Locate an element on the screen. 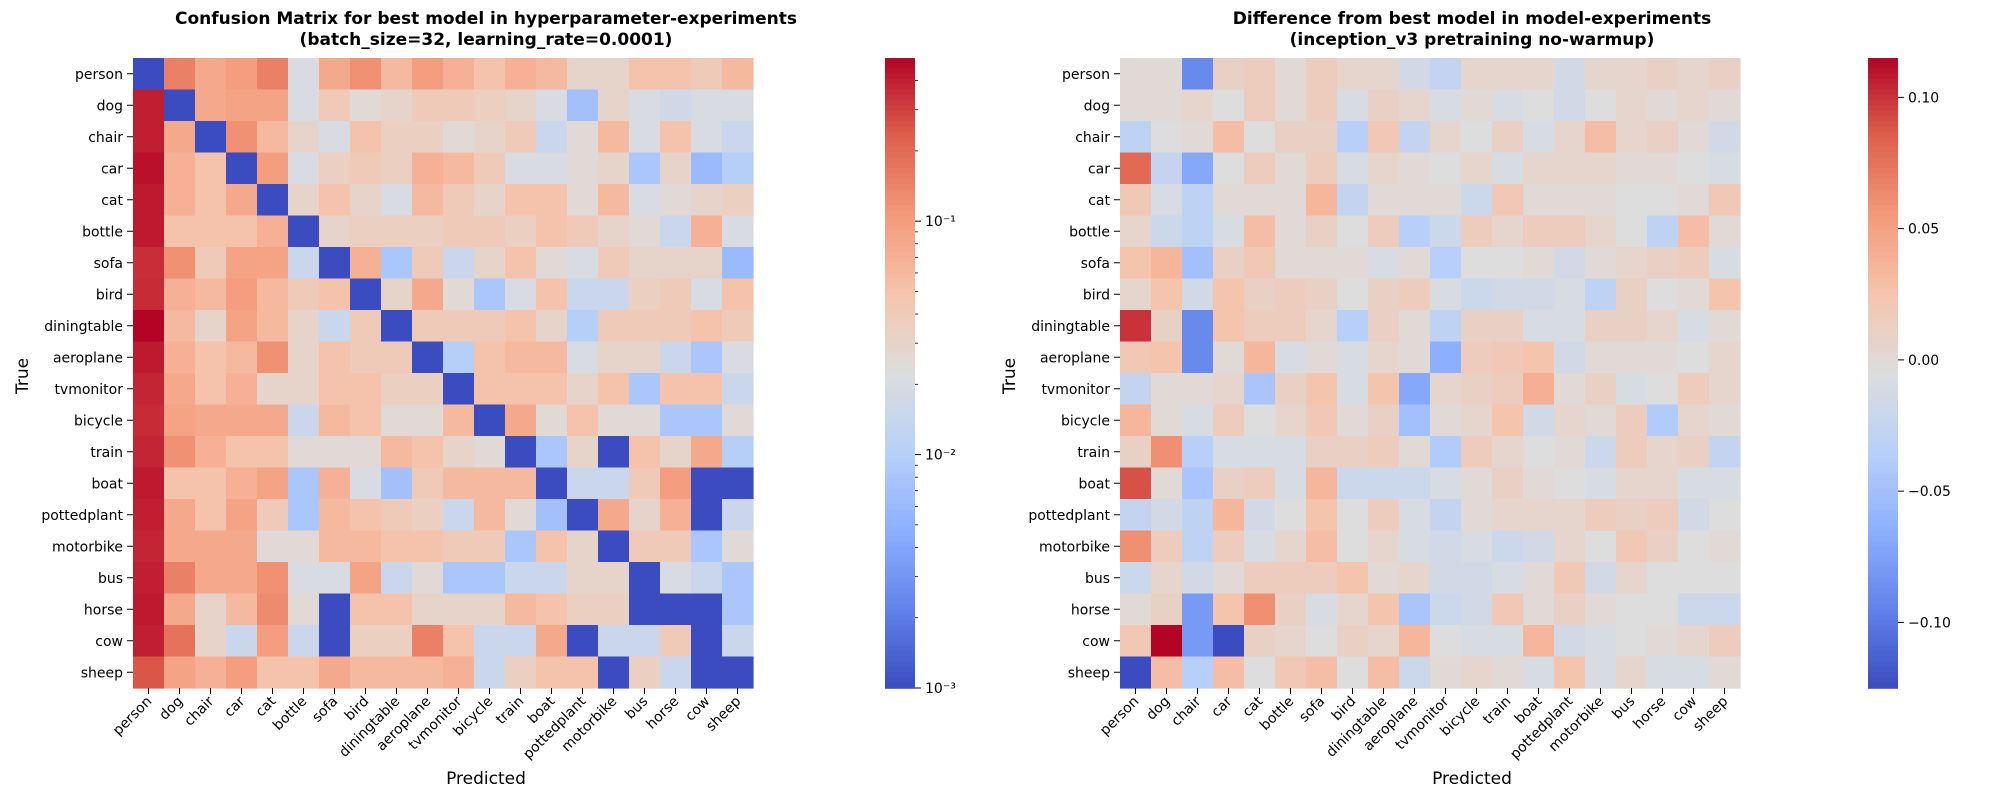 Image resolution: width=2000 pixels, height=800 pixels. y-tick-label: bird is located at coordinates (109, 295).